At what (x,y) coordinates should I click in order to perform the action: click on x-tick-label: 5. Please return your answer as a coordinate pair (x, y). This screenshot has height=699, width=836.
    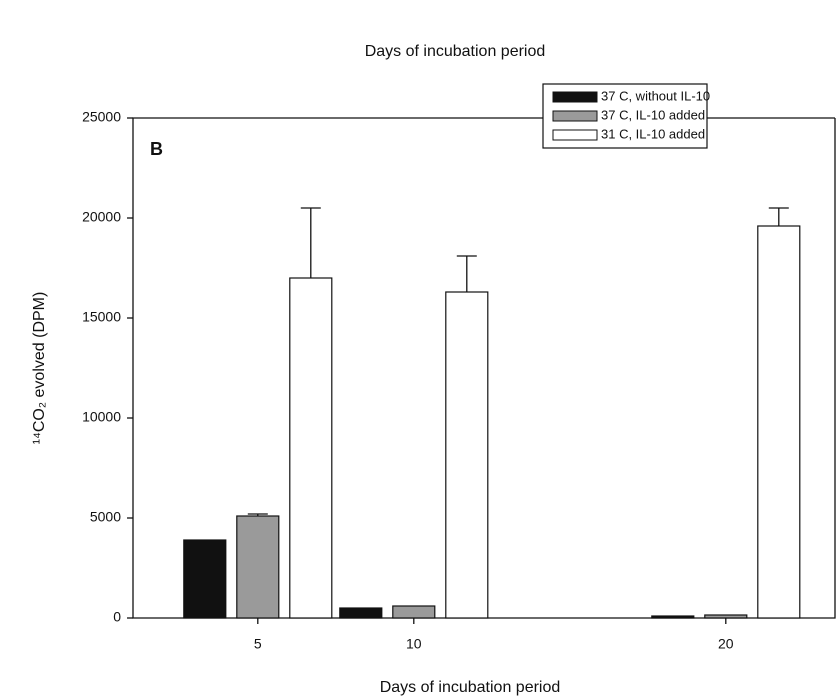
    Looking at the image, I should click on (258, 644).